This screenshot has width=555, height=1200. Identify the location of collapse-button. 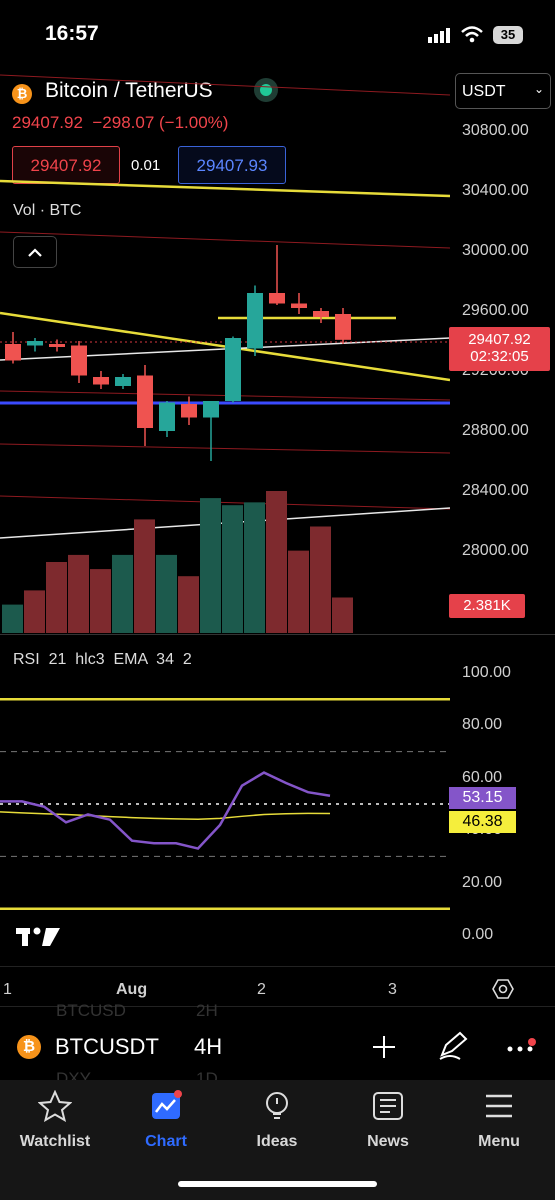
(35, 252).